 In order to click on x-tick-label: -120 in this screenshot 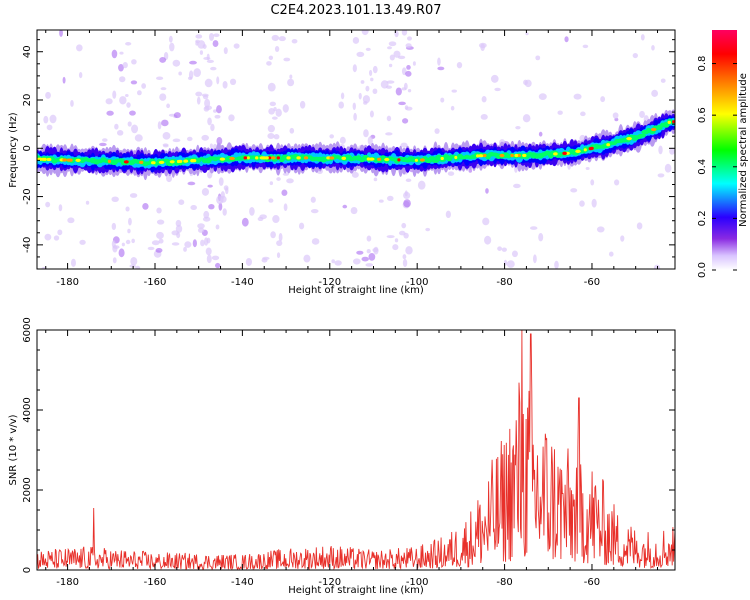, I will do `click(329, 582)`.